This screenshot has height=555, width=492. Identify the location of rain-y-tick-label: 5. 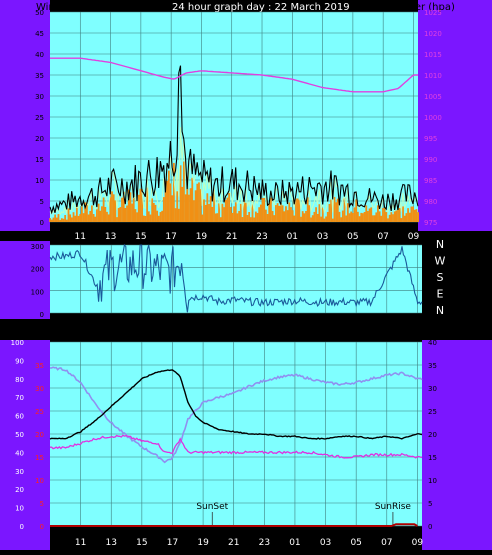
(42, 504).